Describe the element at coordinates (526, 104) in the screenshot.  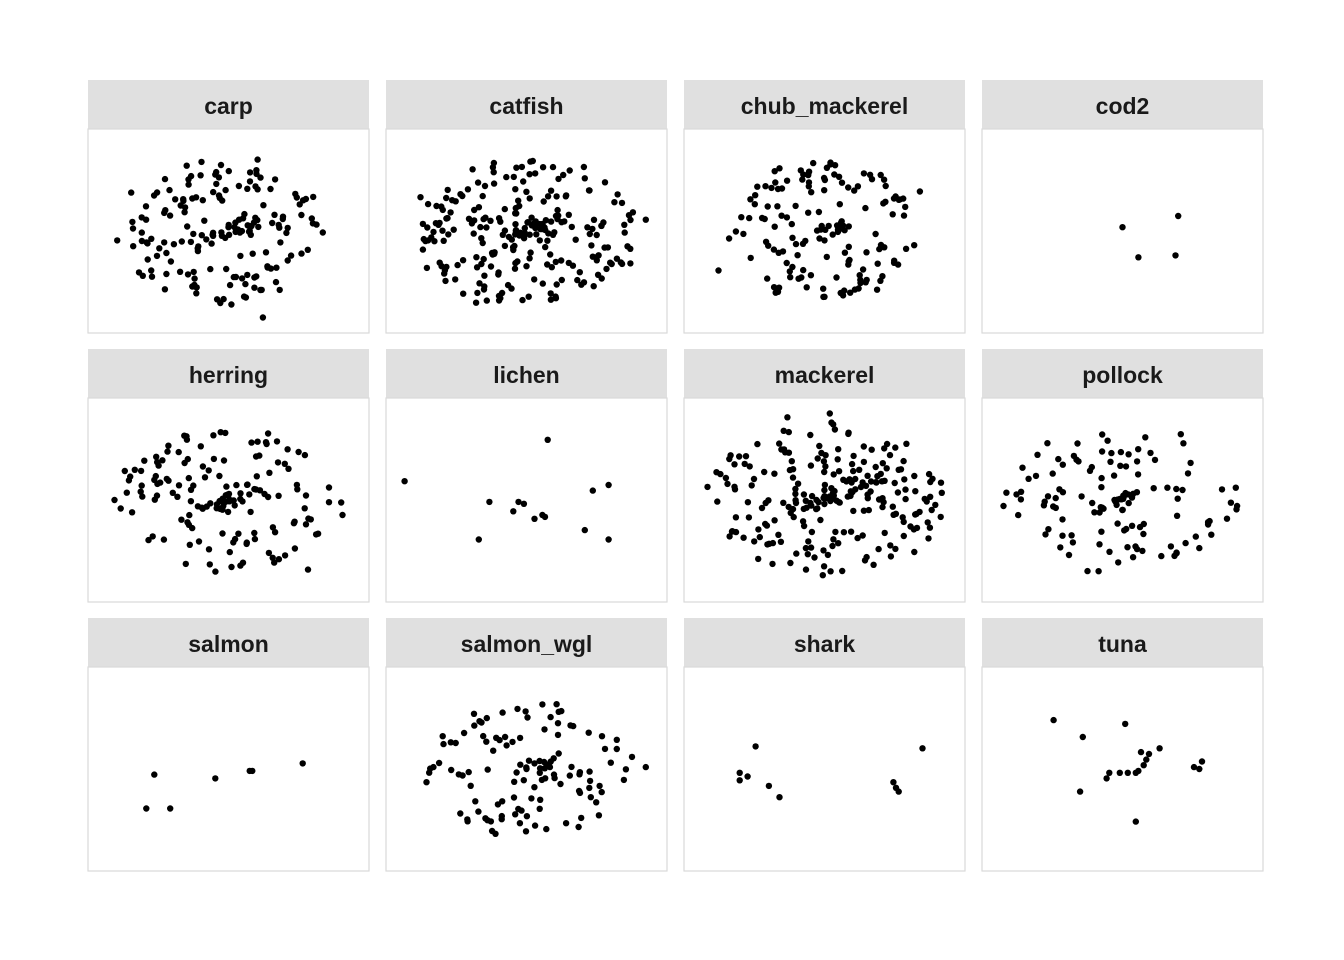
I see `facet-strip` at that location.